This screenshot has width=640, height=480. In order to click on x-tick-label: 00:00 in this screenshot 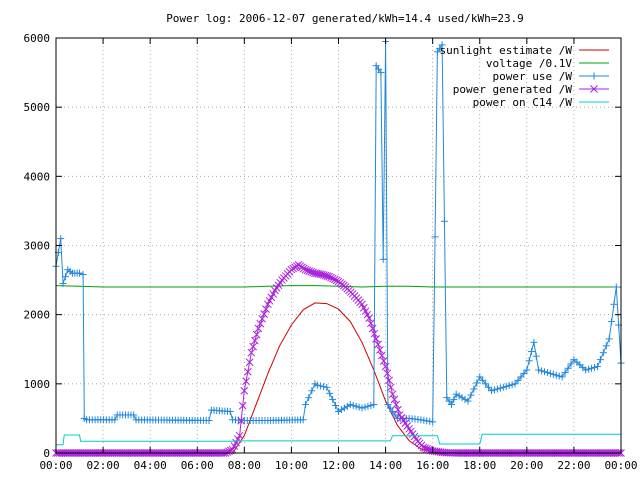, I will do `click(55, 465)`.